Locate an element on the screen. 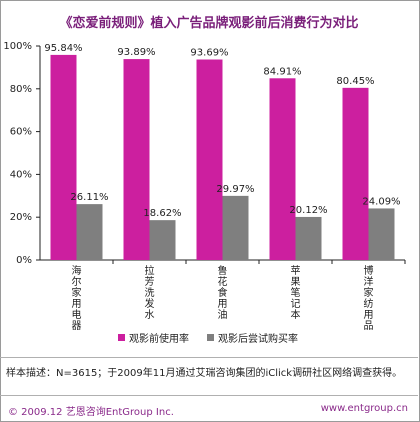 The width and height of the screenshot is (420, 422). data-label: 18.62% is located at coordinates (162, 213).